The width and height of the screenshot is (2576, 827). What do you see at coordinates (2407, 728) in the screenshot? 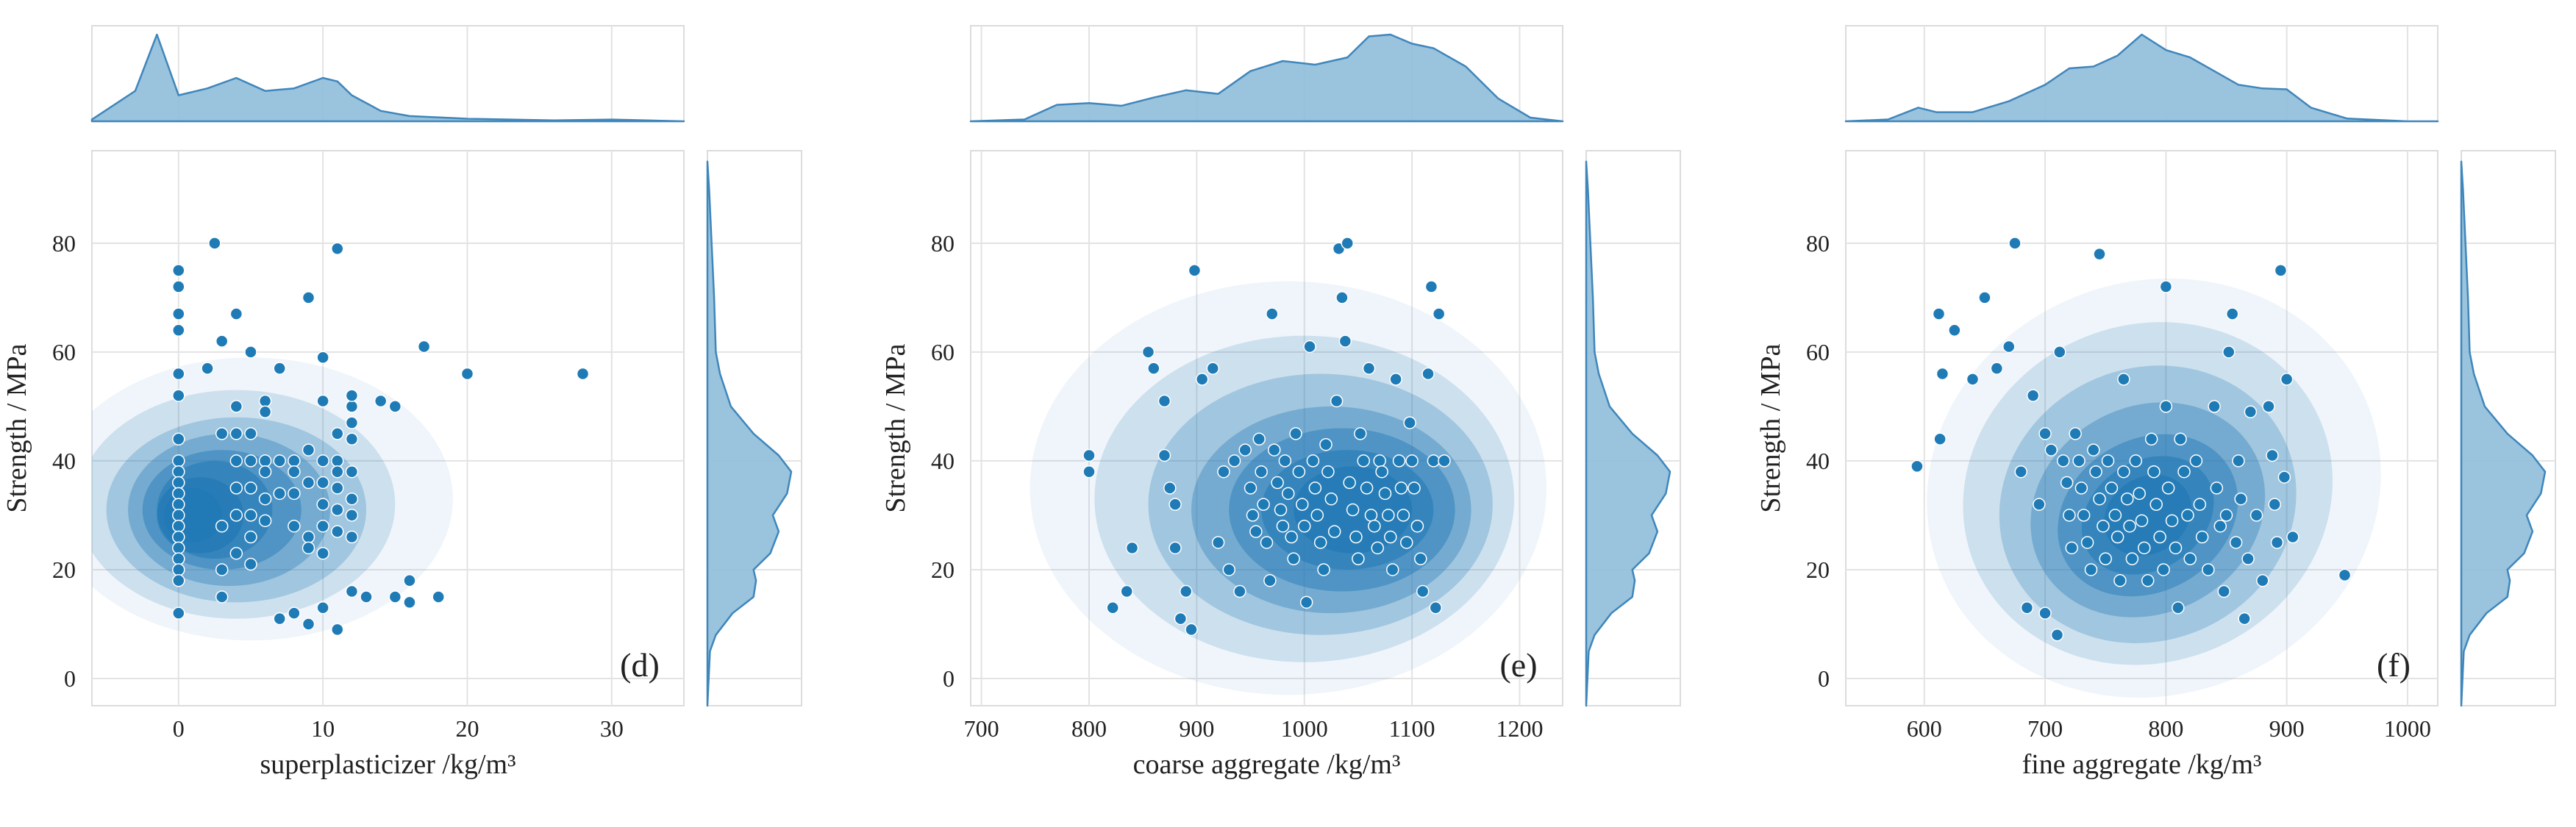
I see `x-tick-label: 1000` at bounding box center [2407, 728].